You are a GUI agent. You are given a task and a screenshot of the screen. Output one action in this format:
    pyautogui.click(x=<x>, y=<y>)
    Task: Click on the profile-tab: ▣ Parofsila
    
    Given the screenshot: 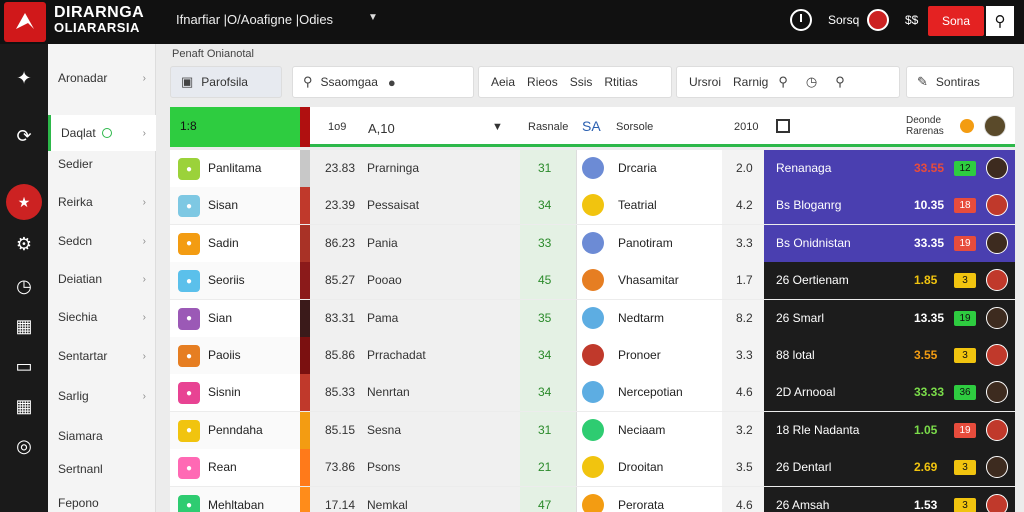 What is the action you would take?
    pyautogui.click(x=226, y=82)
    